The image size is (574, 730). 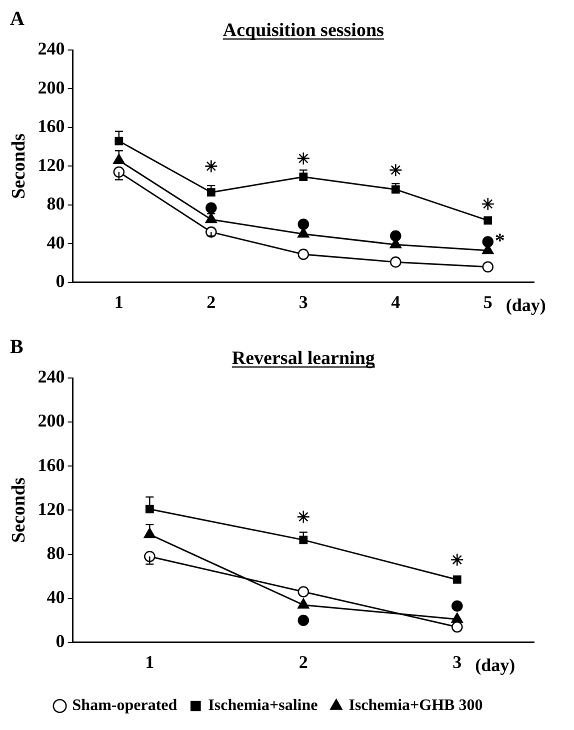 I want to click on chart-title: Reversal learning, so click(x=304, y=358).